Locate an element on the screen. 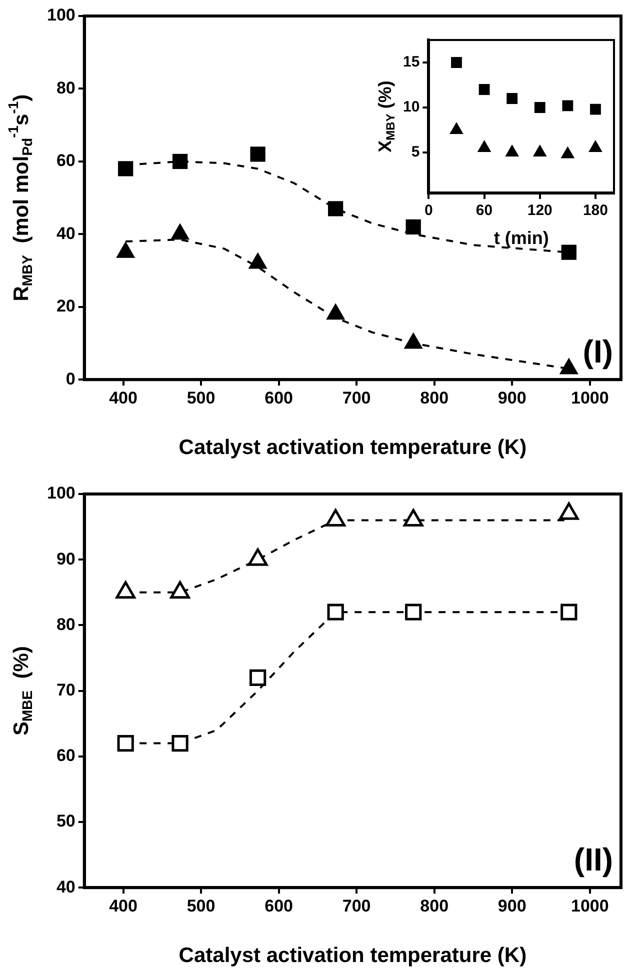  y-tick-label: 50 is located at coordinates (66, 821).